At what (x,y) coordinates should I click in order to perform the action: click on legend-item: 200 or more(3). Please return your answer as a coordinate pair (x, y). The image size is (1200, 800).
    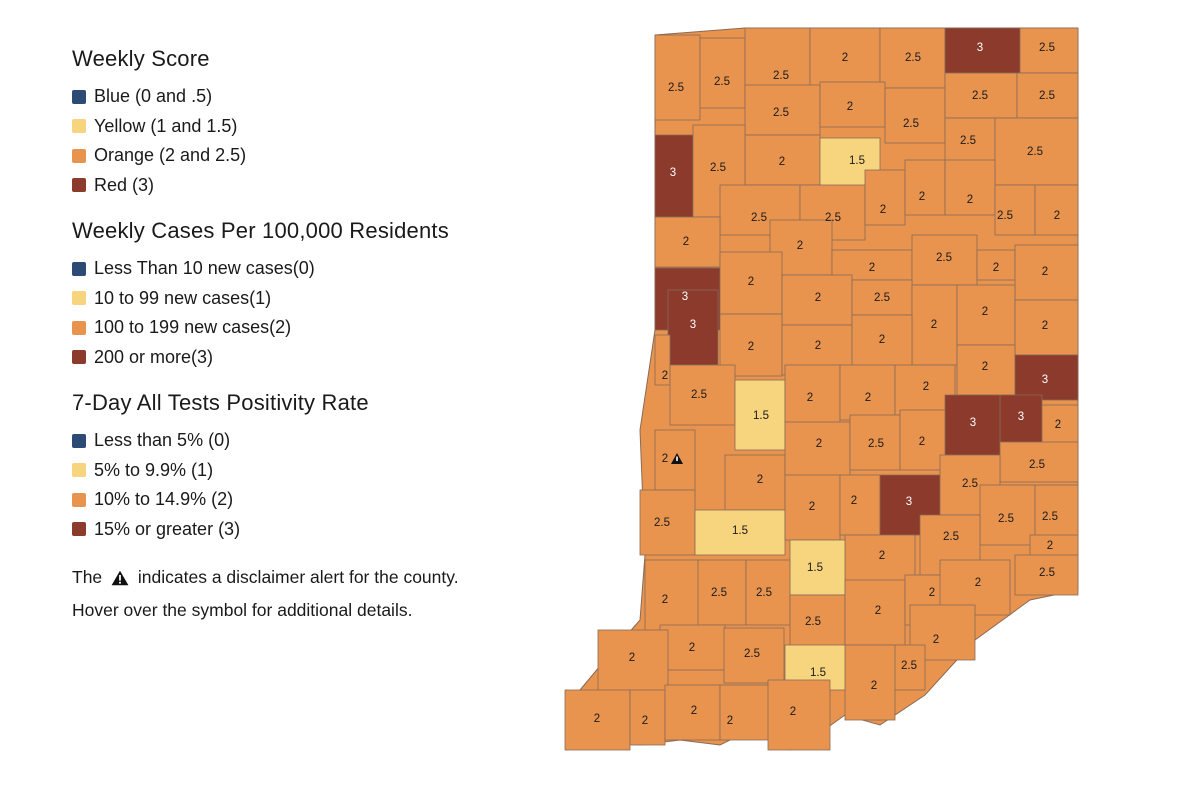
    Looking at the image, I should click on (322, 358).